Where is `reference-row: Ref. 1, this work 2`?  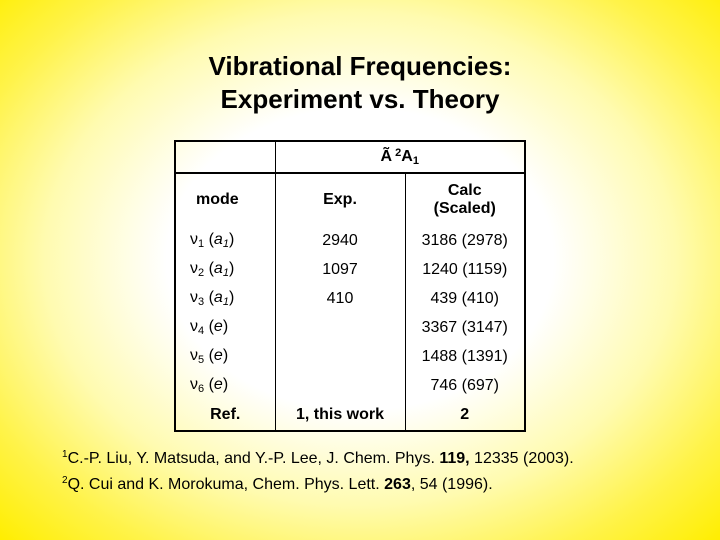 reference-row: Ref. 1, this work 2 is located at coordinates (350, 416).